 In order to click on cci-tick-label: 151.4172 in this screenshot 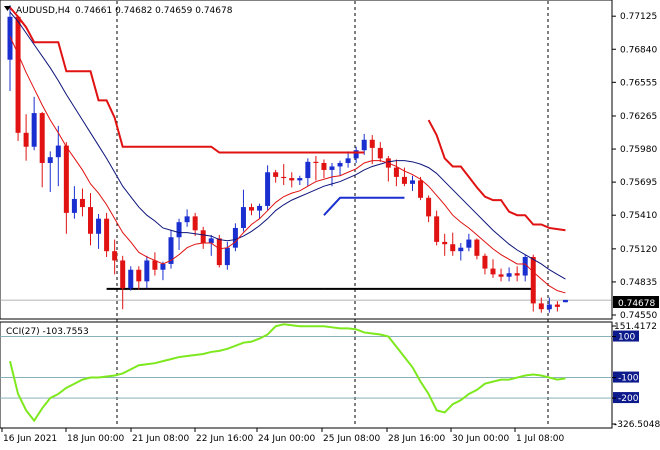, I will do `click(635, 327)`.